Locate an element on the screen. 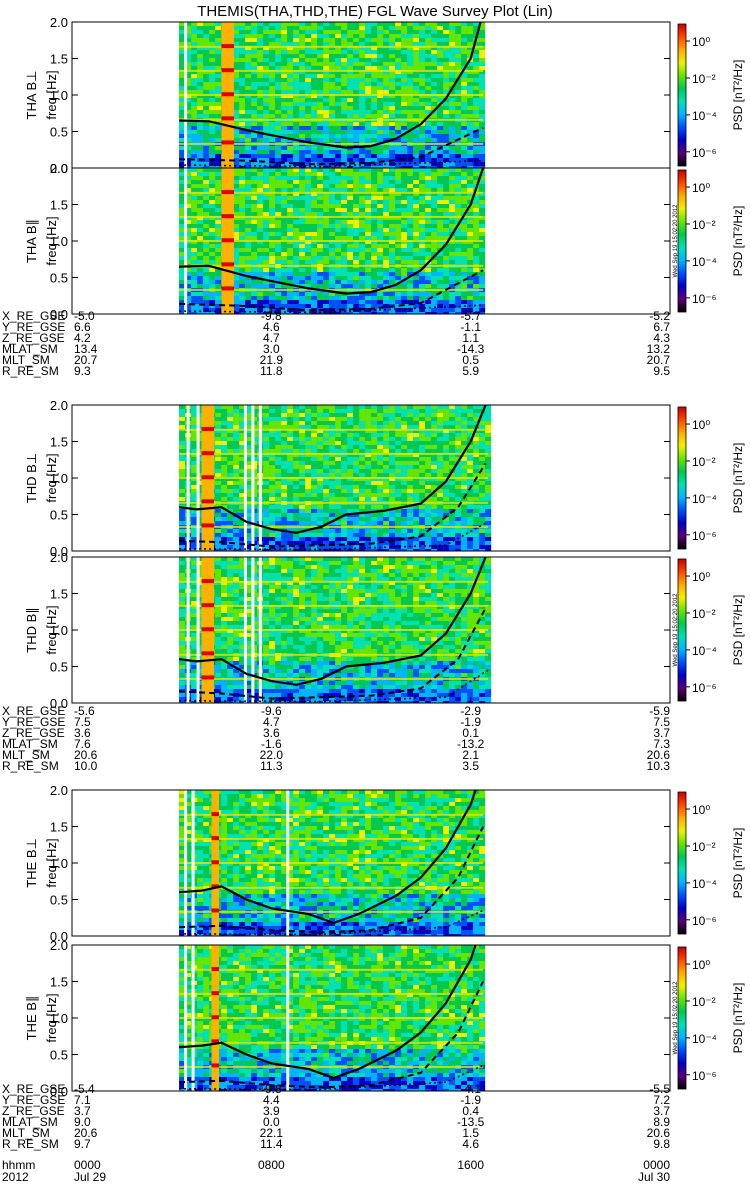 The height and width of the screenshot is (1200, 750). ephemeris-value: 1.5 is located at coordinates (470, 1133).